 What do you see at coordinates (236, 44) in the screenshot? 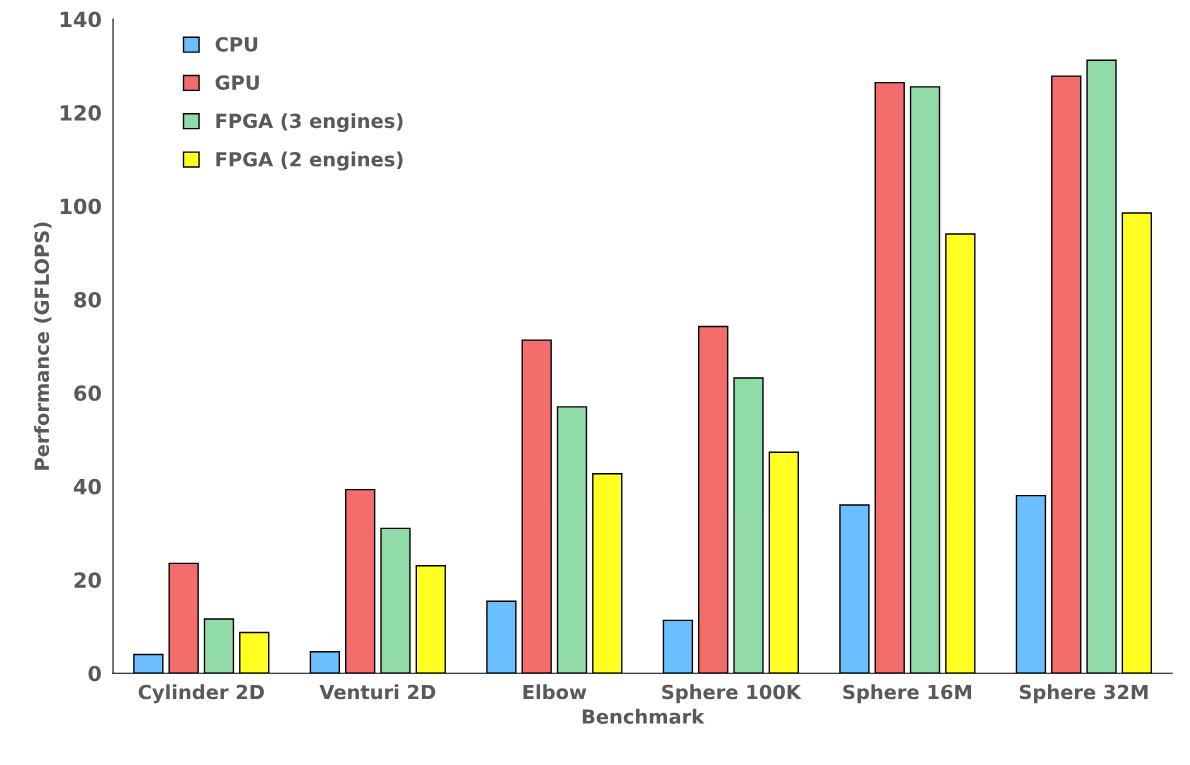
I see `legend-label: CPU` at bounding box center [236, 44].